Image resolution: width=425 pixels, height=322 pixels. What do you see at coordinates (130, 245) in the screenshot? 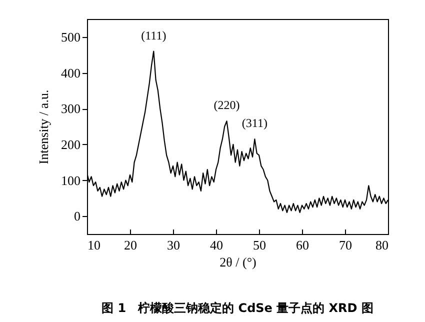
I see `x-tick-label: 20` at bounding box center [130, 245].